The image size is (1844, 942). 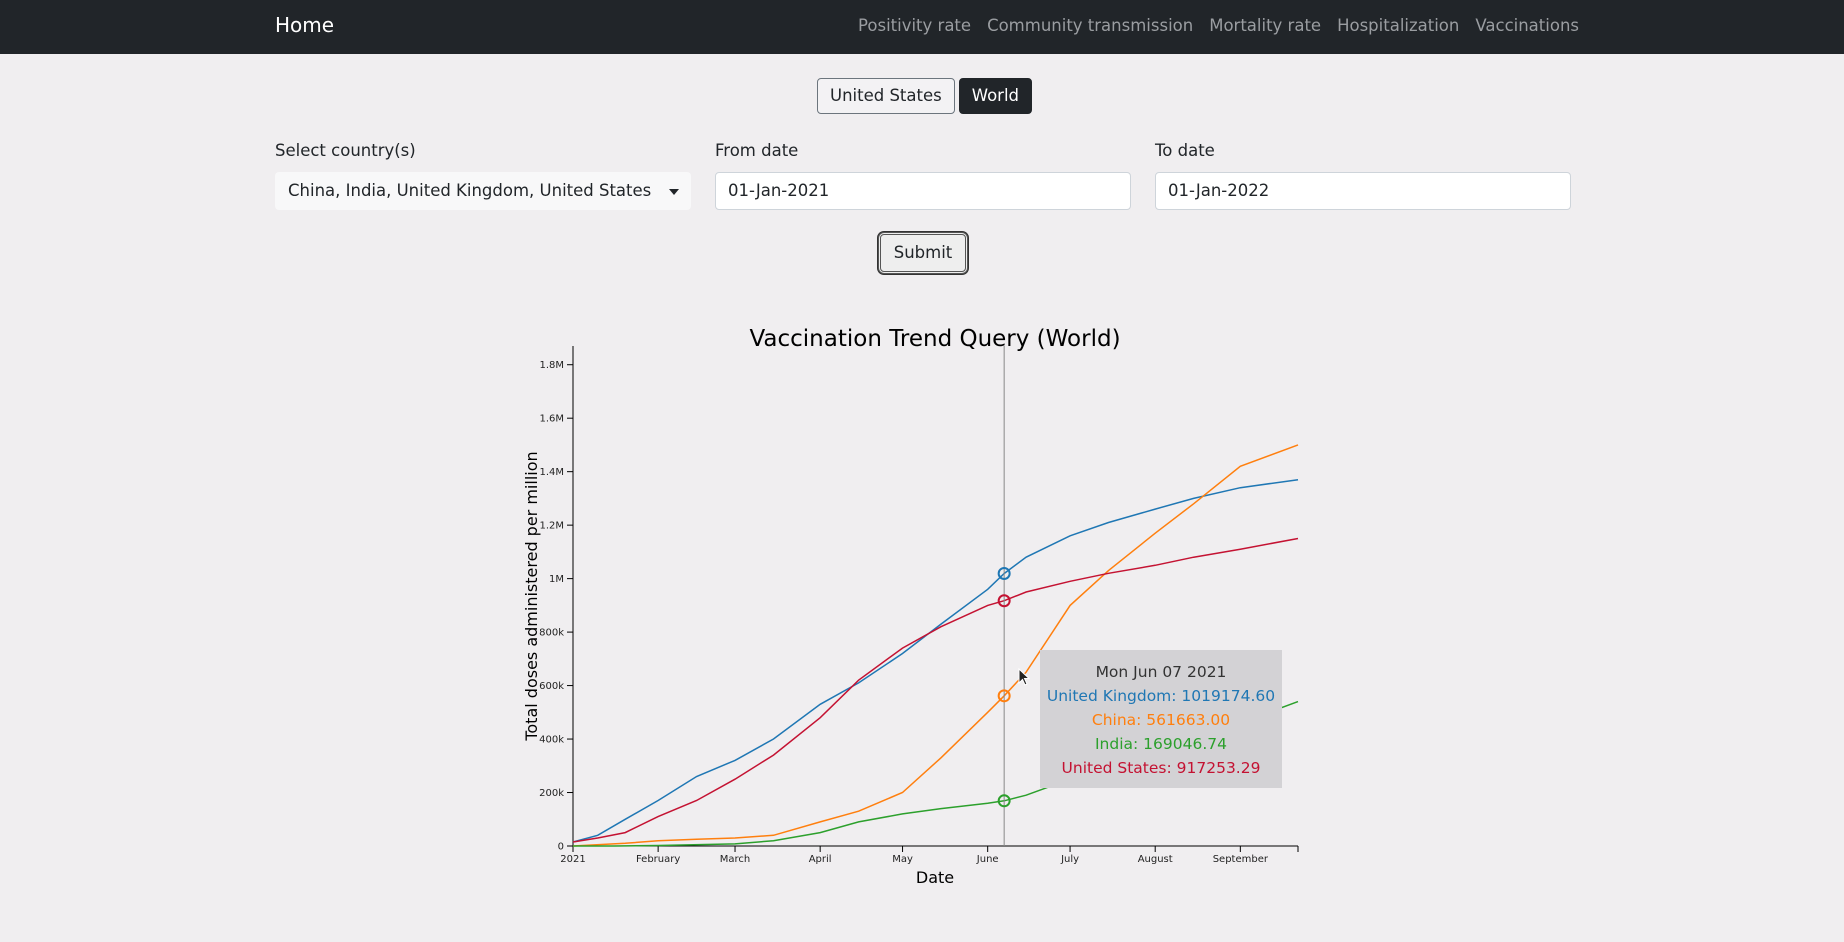 I want to click on y-tick-label: 1.4M, so click(x=551, y=472).